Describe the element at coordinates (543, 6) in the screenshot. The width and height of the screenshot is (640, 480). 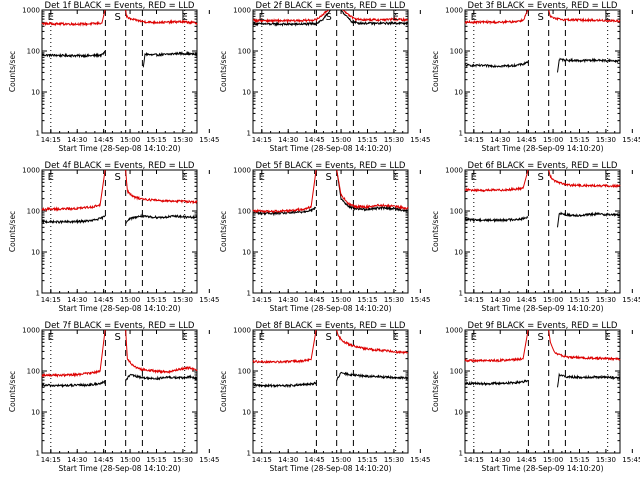
I see `panel-title: Det 3f BLACK = Events, RED = LLD` at that location.